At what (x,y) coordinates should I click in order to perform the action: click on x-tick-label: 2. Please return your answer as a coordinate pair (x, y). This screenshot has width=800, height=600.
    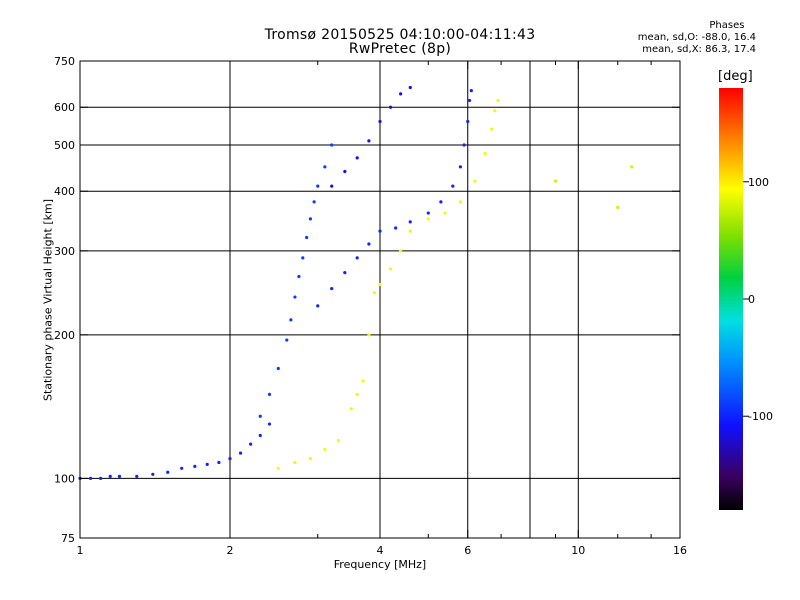
    Looking at the image, I should click on (230, 550).